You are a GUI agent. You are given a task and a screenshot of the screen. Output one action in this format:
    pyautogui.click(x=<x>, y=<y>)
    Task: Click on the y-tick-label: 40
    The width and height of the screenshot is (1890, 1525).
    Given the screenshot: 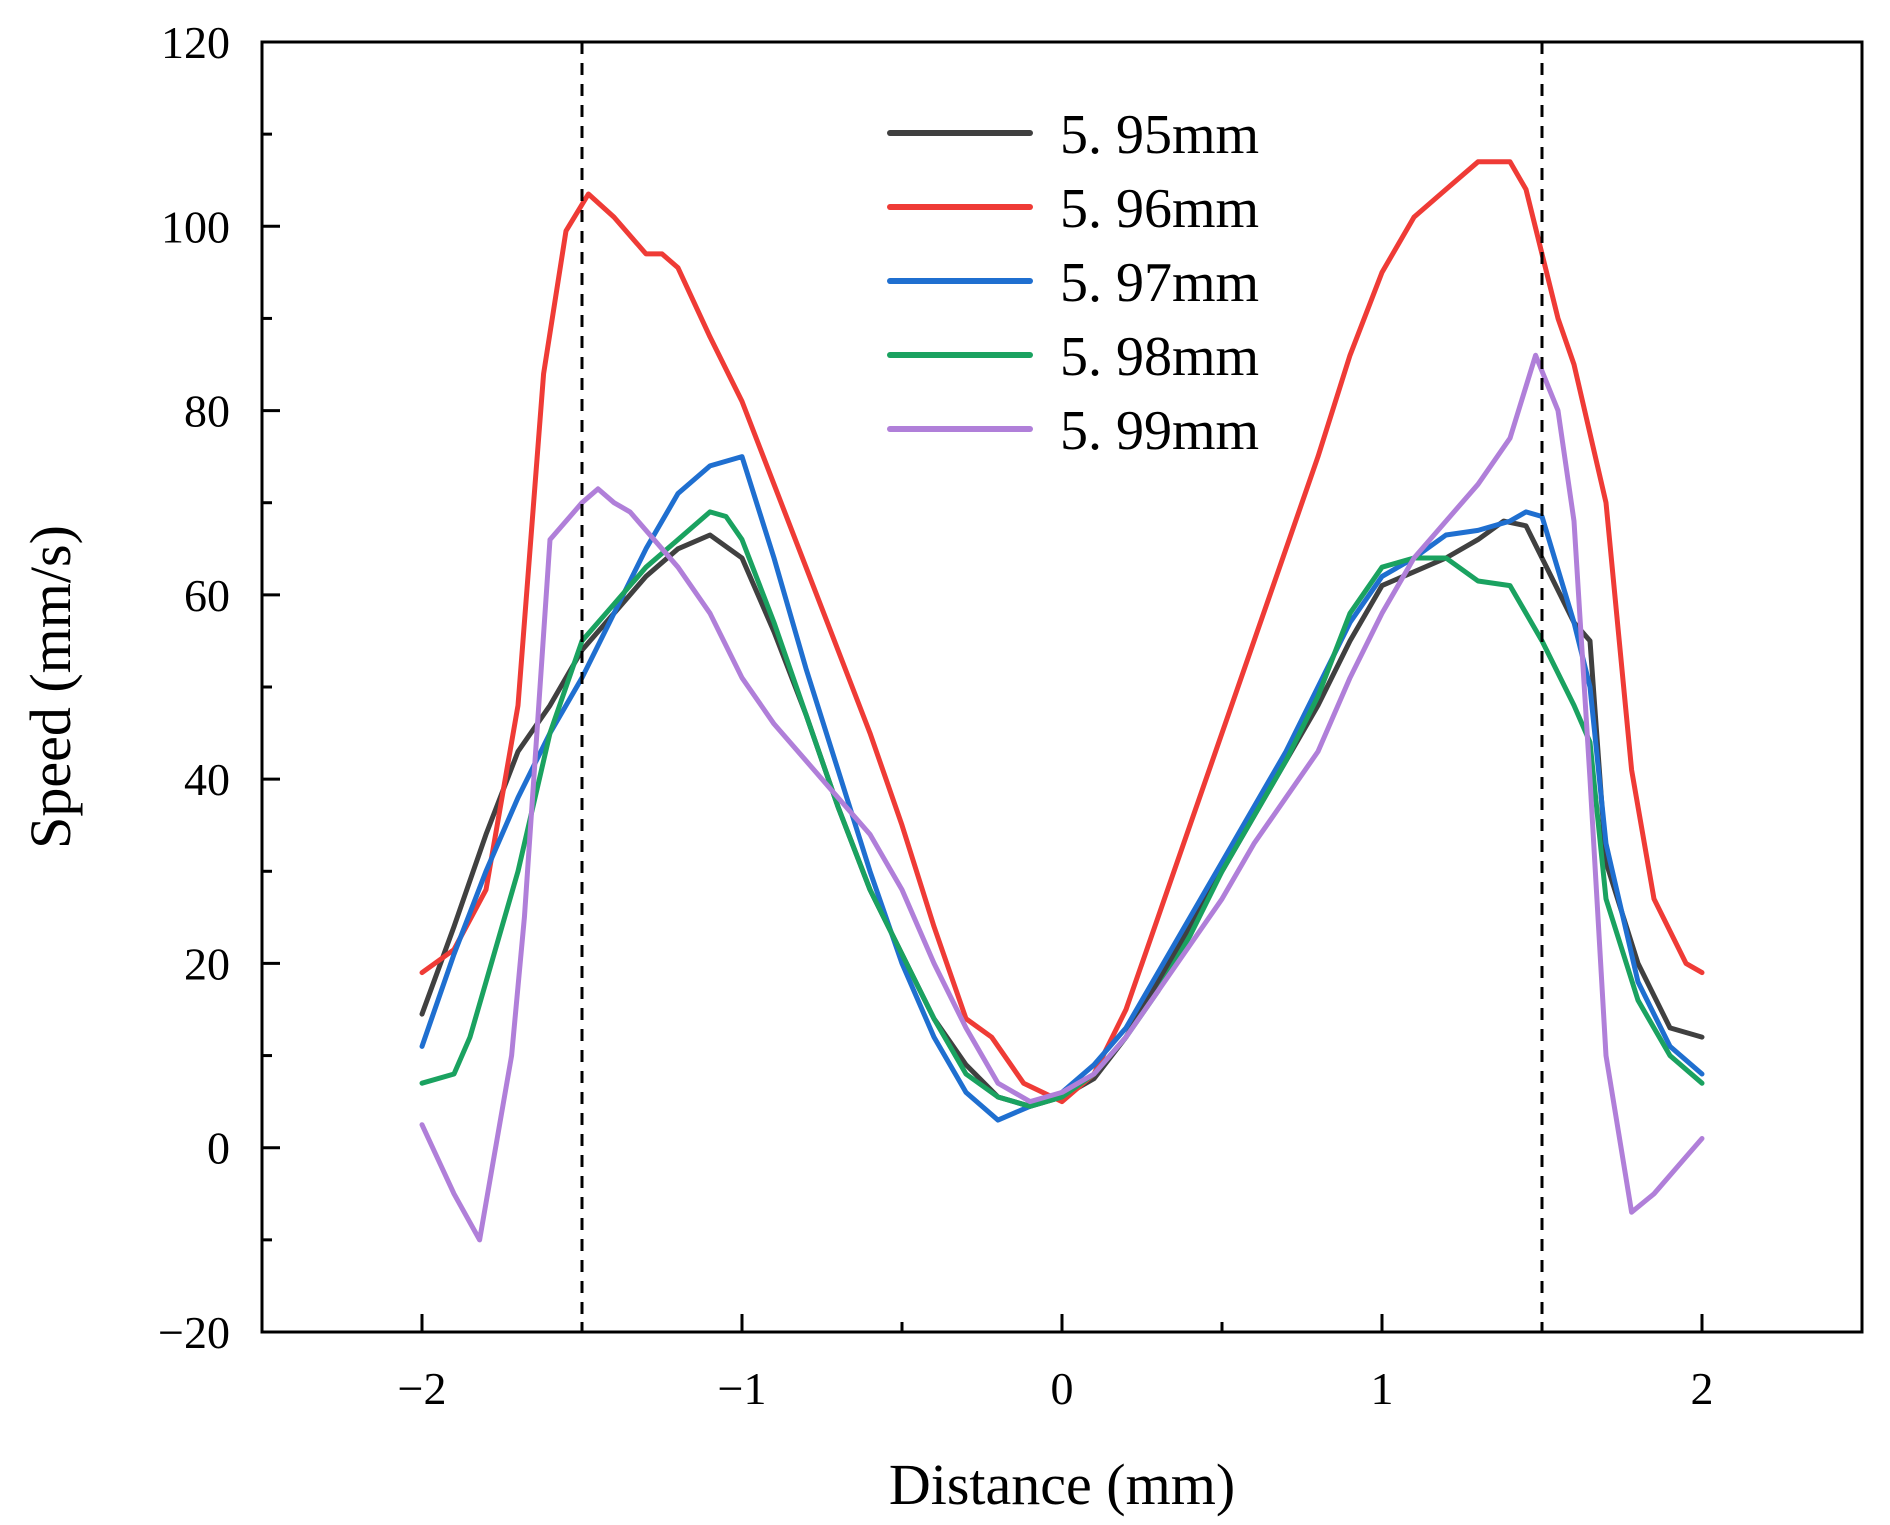 What is the action you would take?
    pyautogui.click(x=207, y=779)
    